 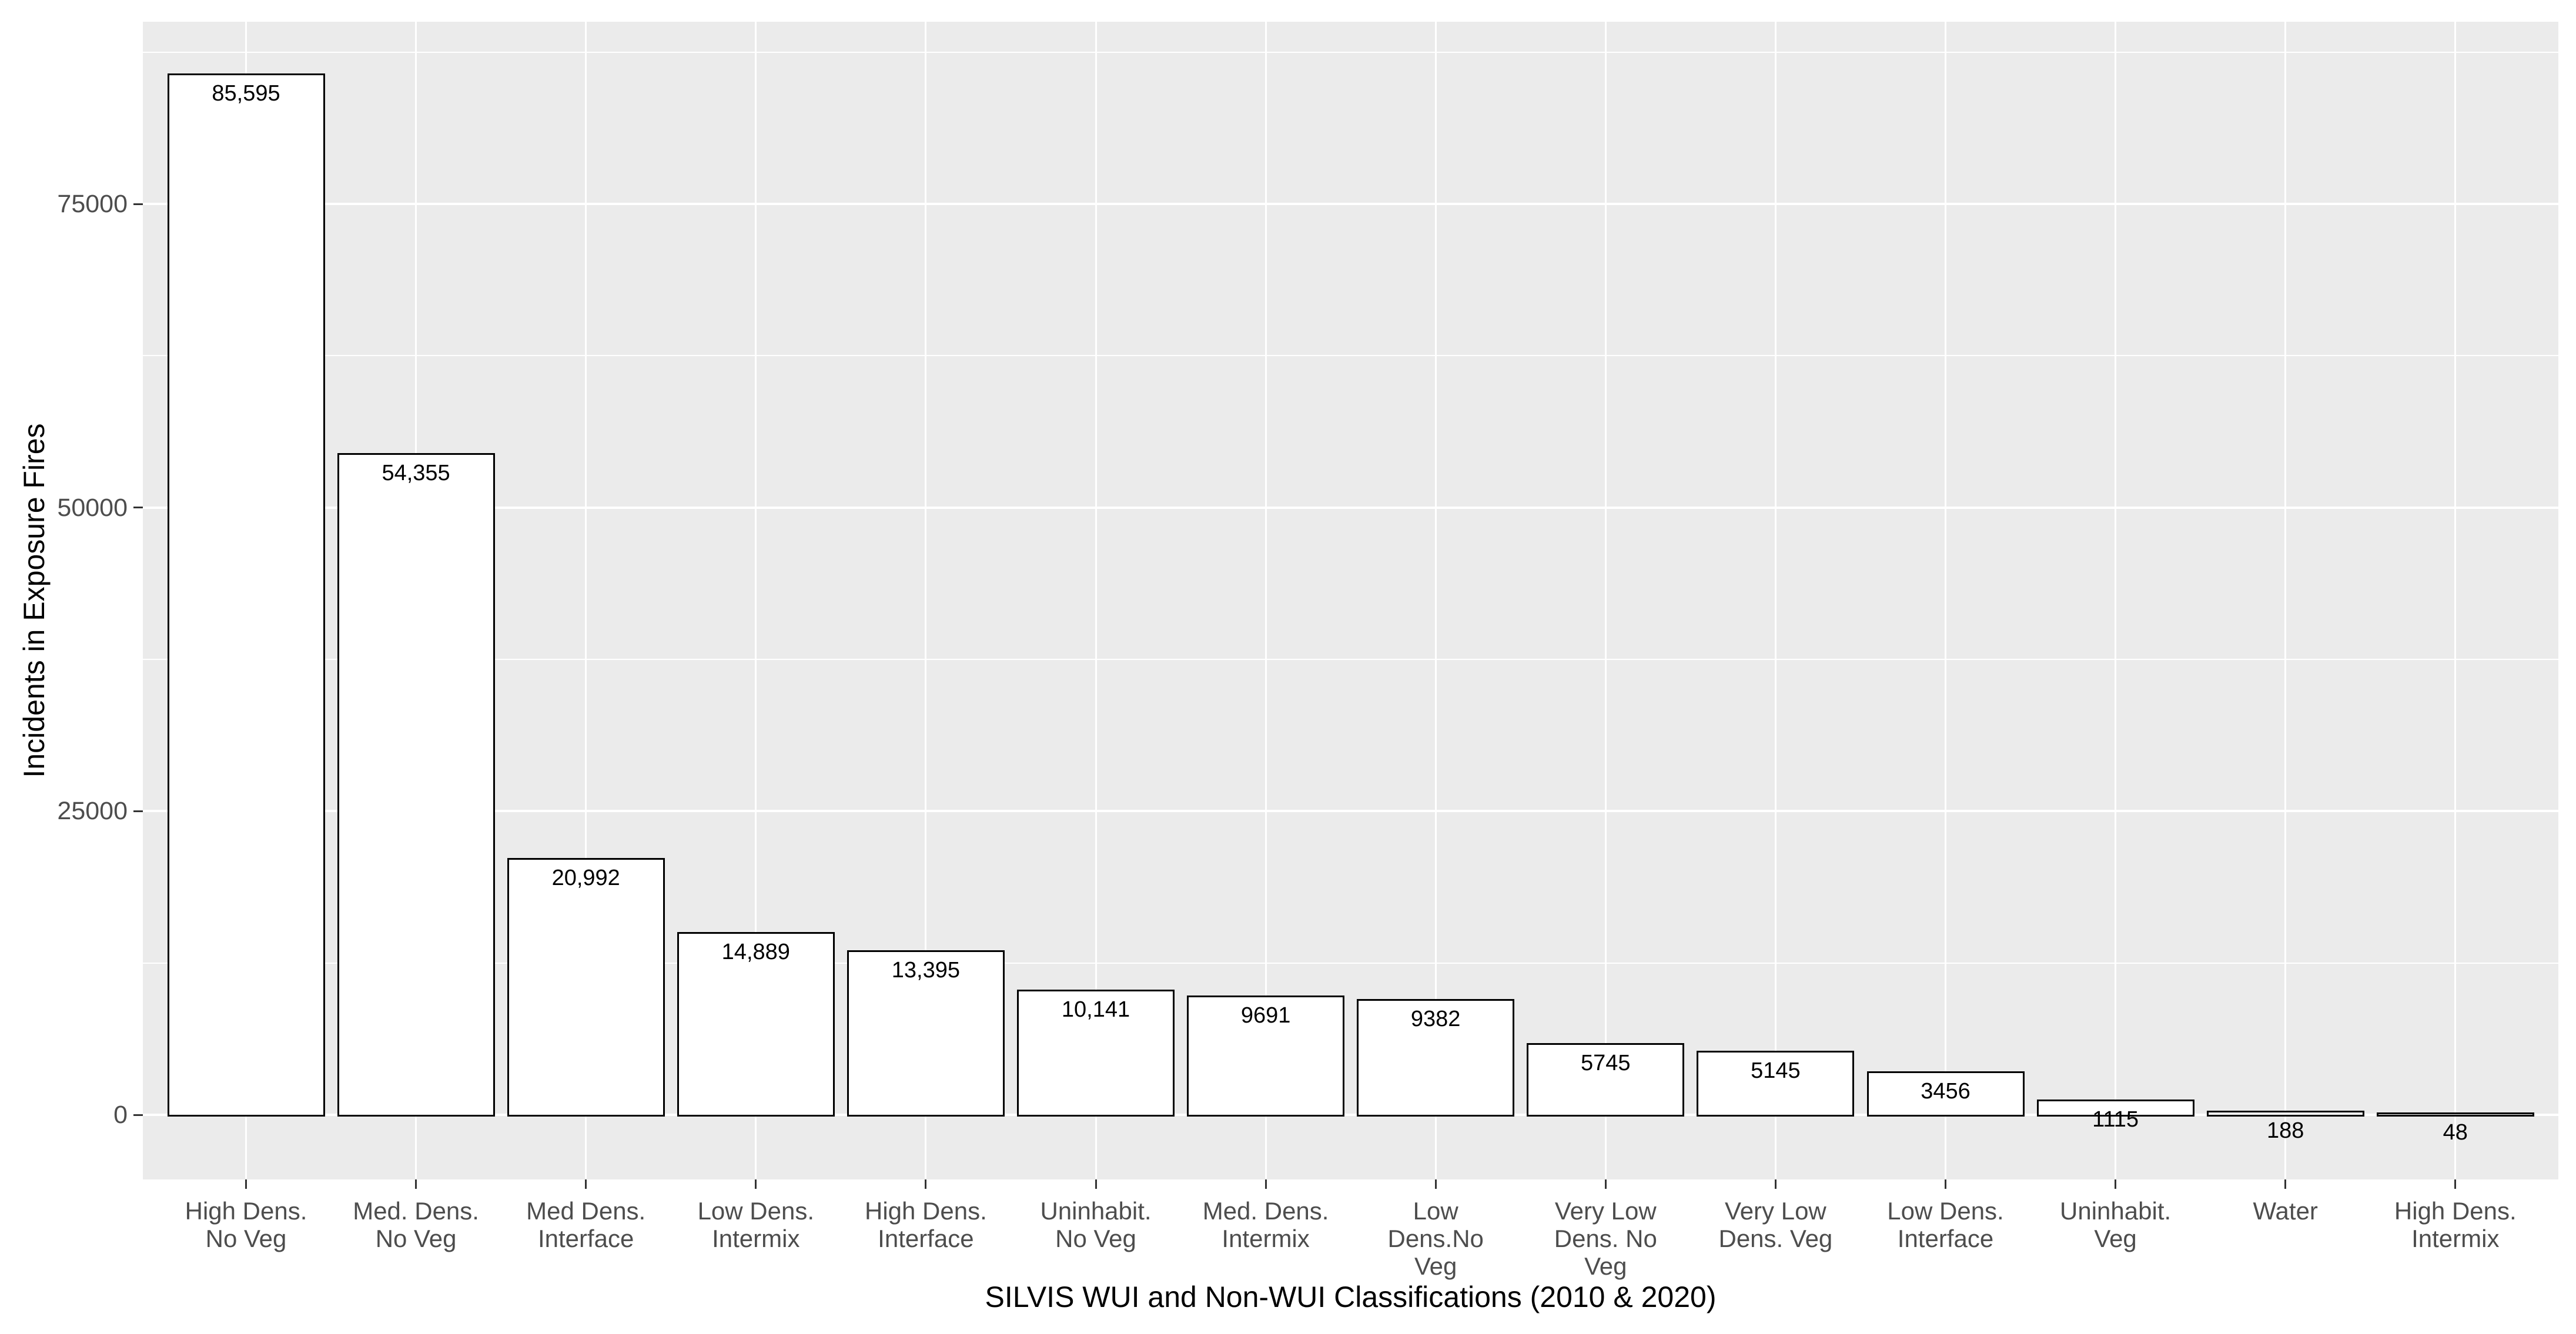 What do you see at coordinates (2116, 1224) in the screenshot?
I see `x-axis-tick-label: Uninhabit. Veg` at bounding box center [2116, 1224].